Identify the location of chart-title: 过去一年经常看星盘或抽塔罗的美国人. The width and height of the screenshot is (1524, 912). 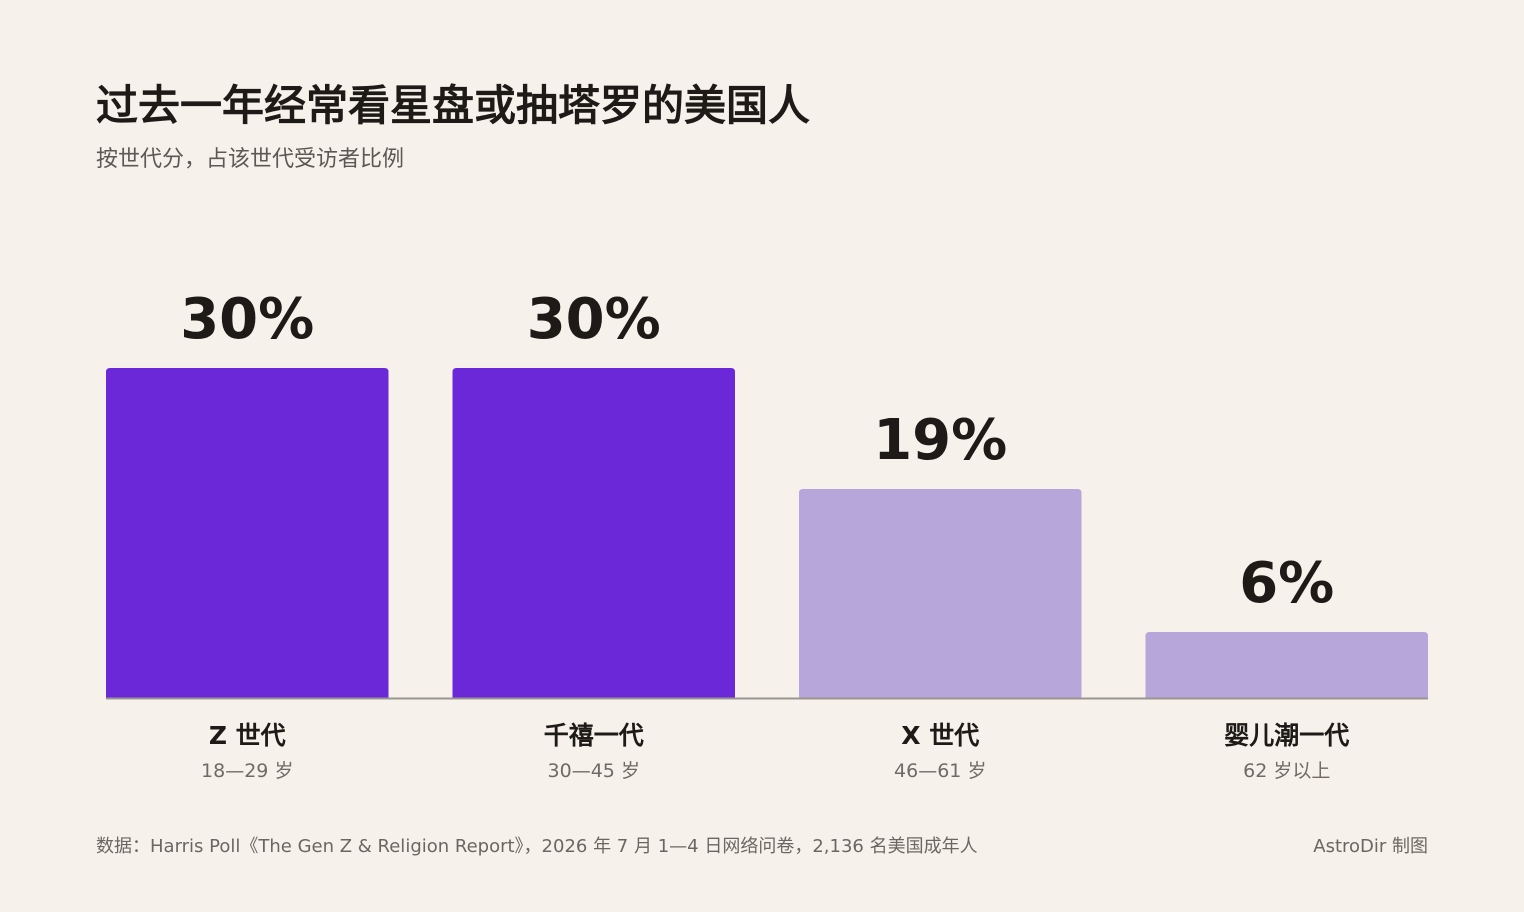
(453, 105).